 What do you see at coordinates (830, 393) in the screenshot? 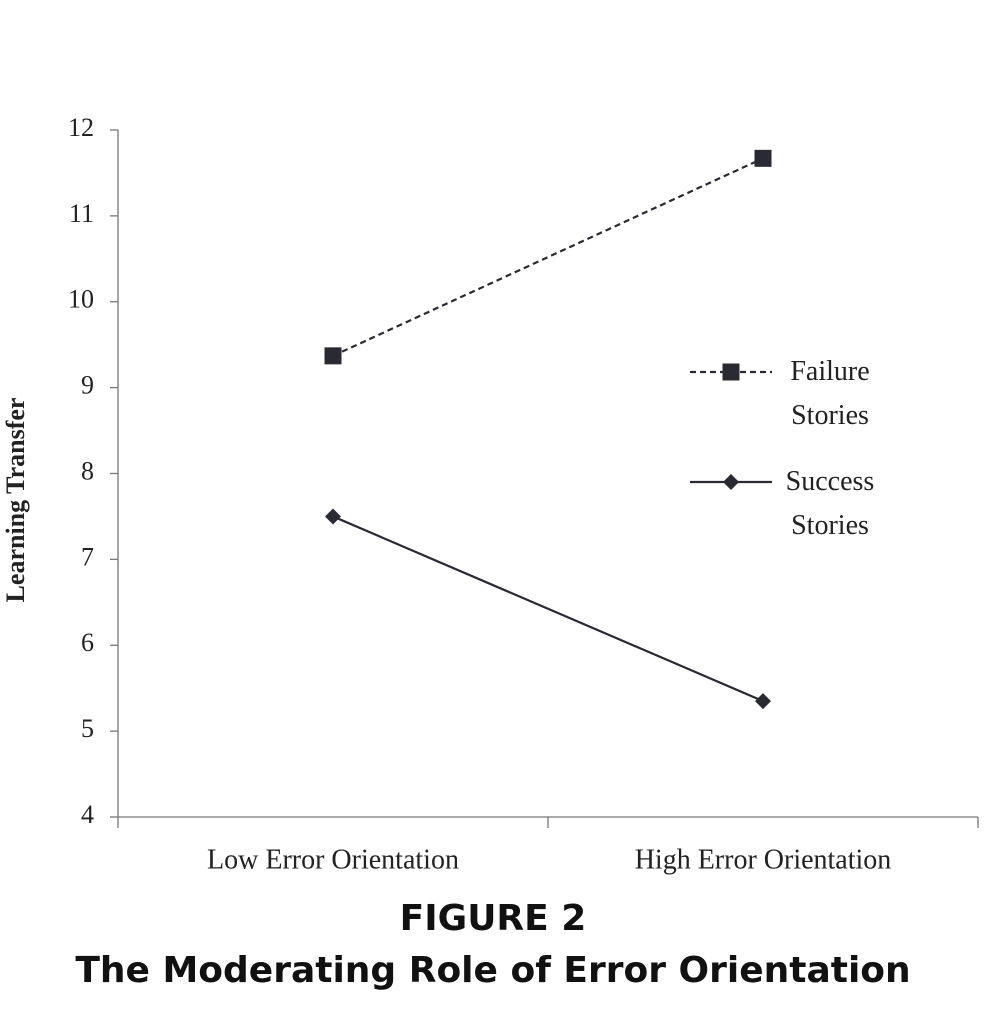
I see `legend-label: Failure Stories` at bounding box center [830, 393].